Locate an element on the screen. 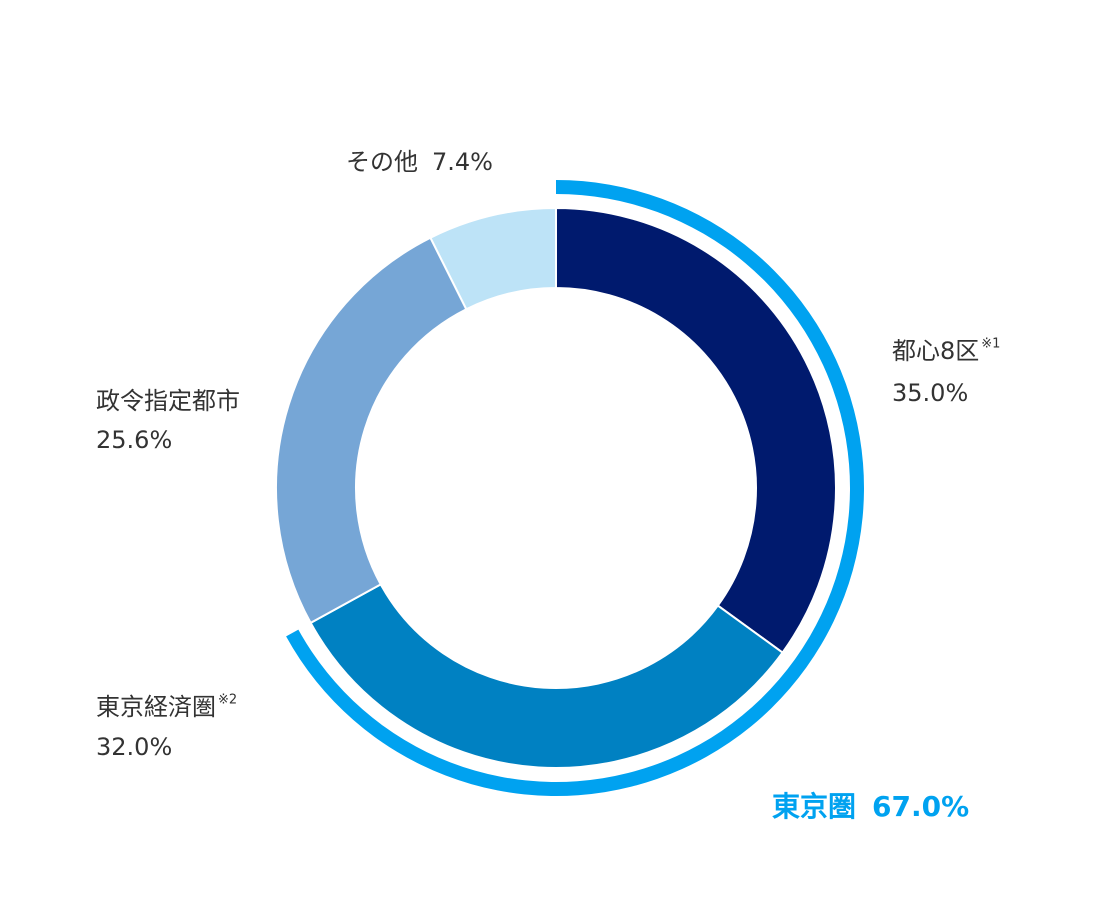 This screenshot has height=920, width=1112. segment-label: 東京経済圏 is located at coordinates (156, 707).